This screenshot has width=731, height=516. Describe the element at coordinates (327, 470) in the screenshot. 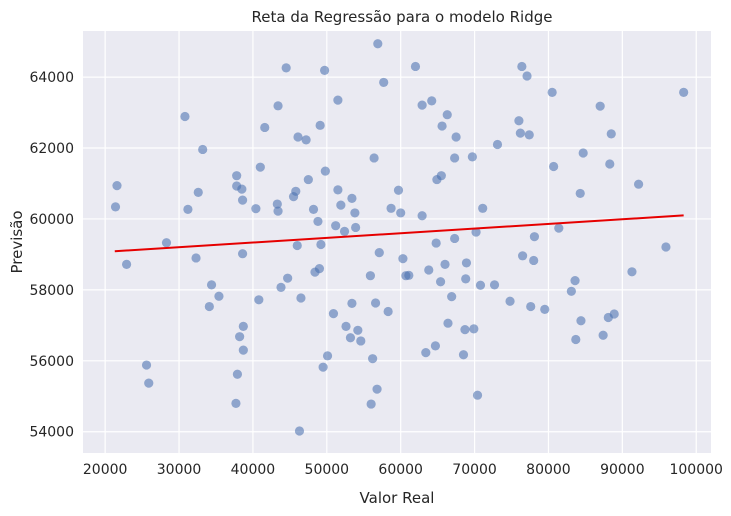

I see `x-tick-label: 50000` at that location.